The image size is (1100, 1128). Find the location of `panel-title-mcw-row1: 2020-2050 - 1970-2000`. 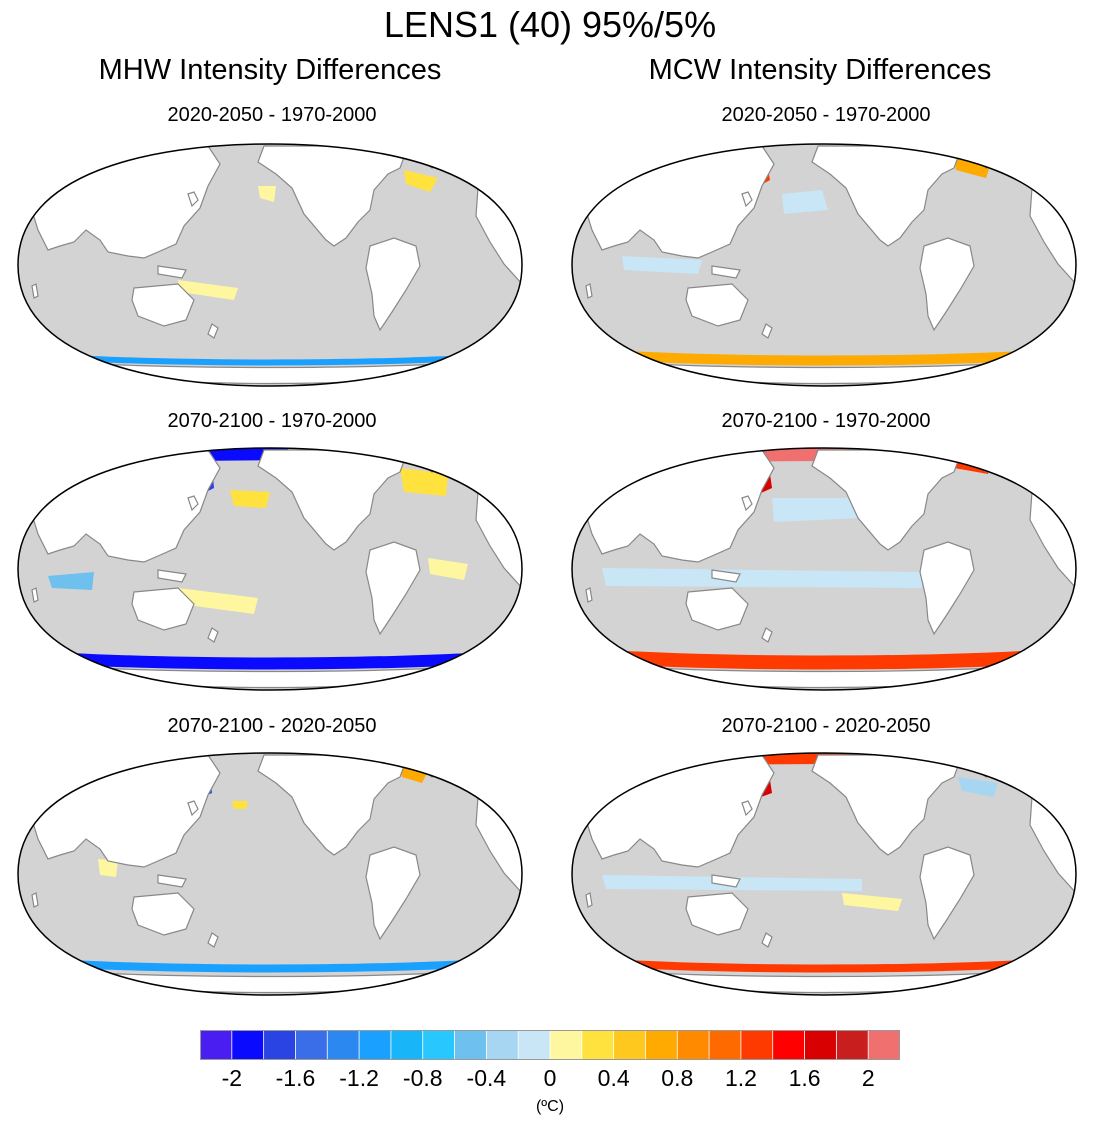

panel-title-mcw-row1: 2020-2050 - 1970-2000 is located at coordinates (826, 115).